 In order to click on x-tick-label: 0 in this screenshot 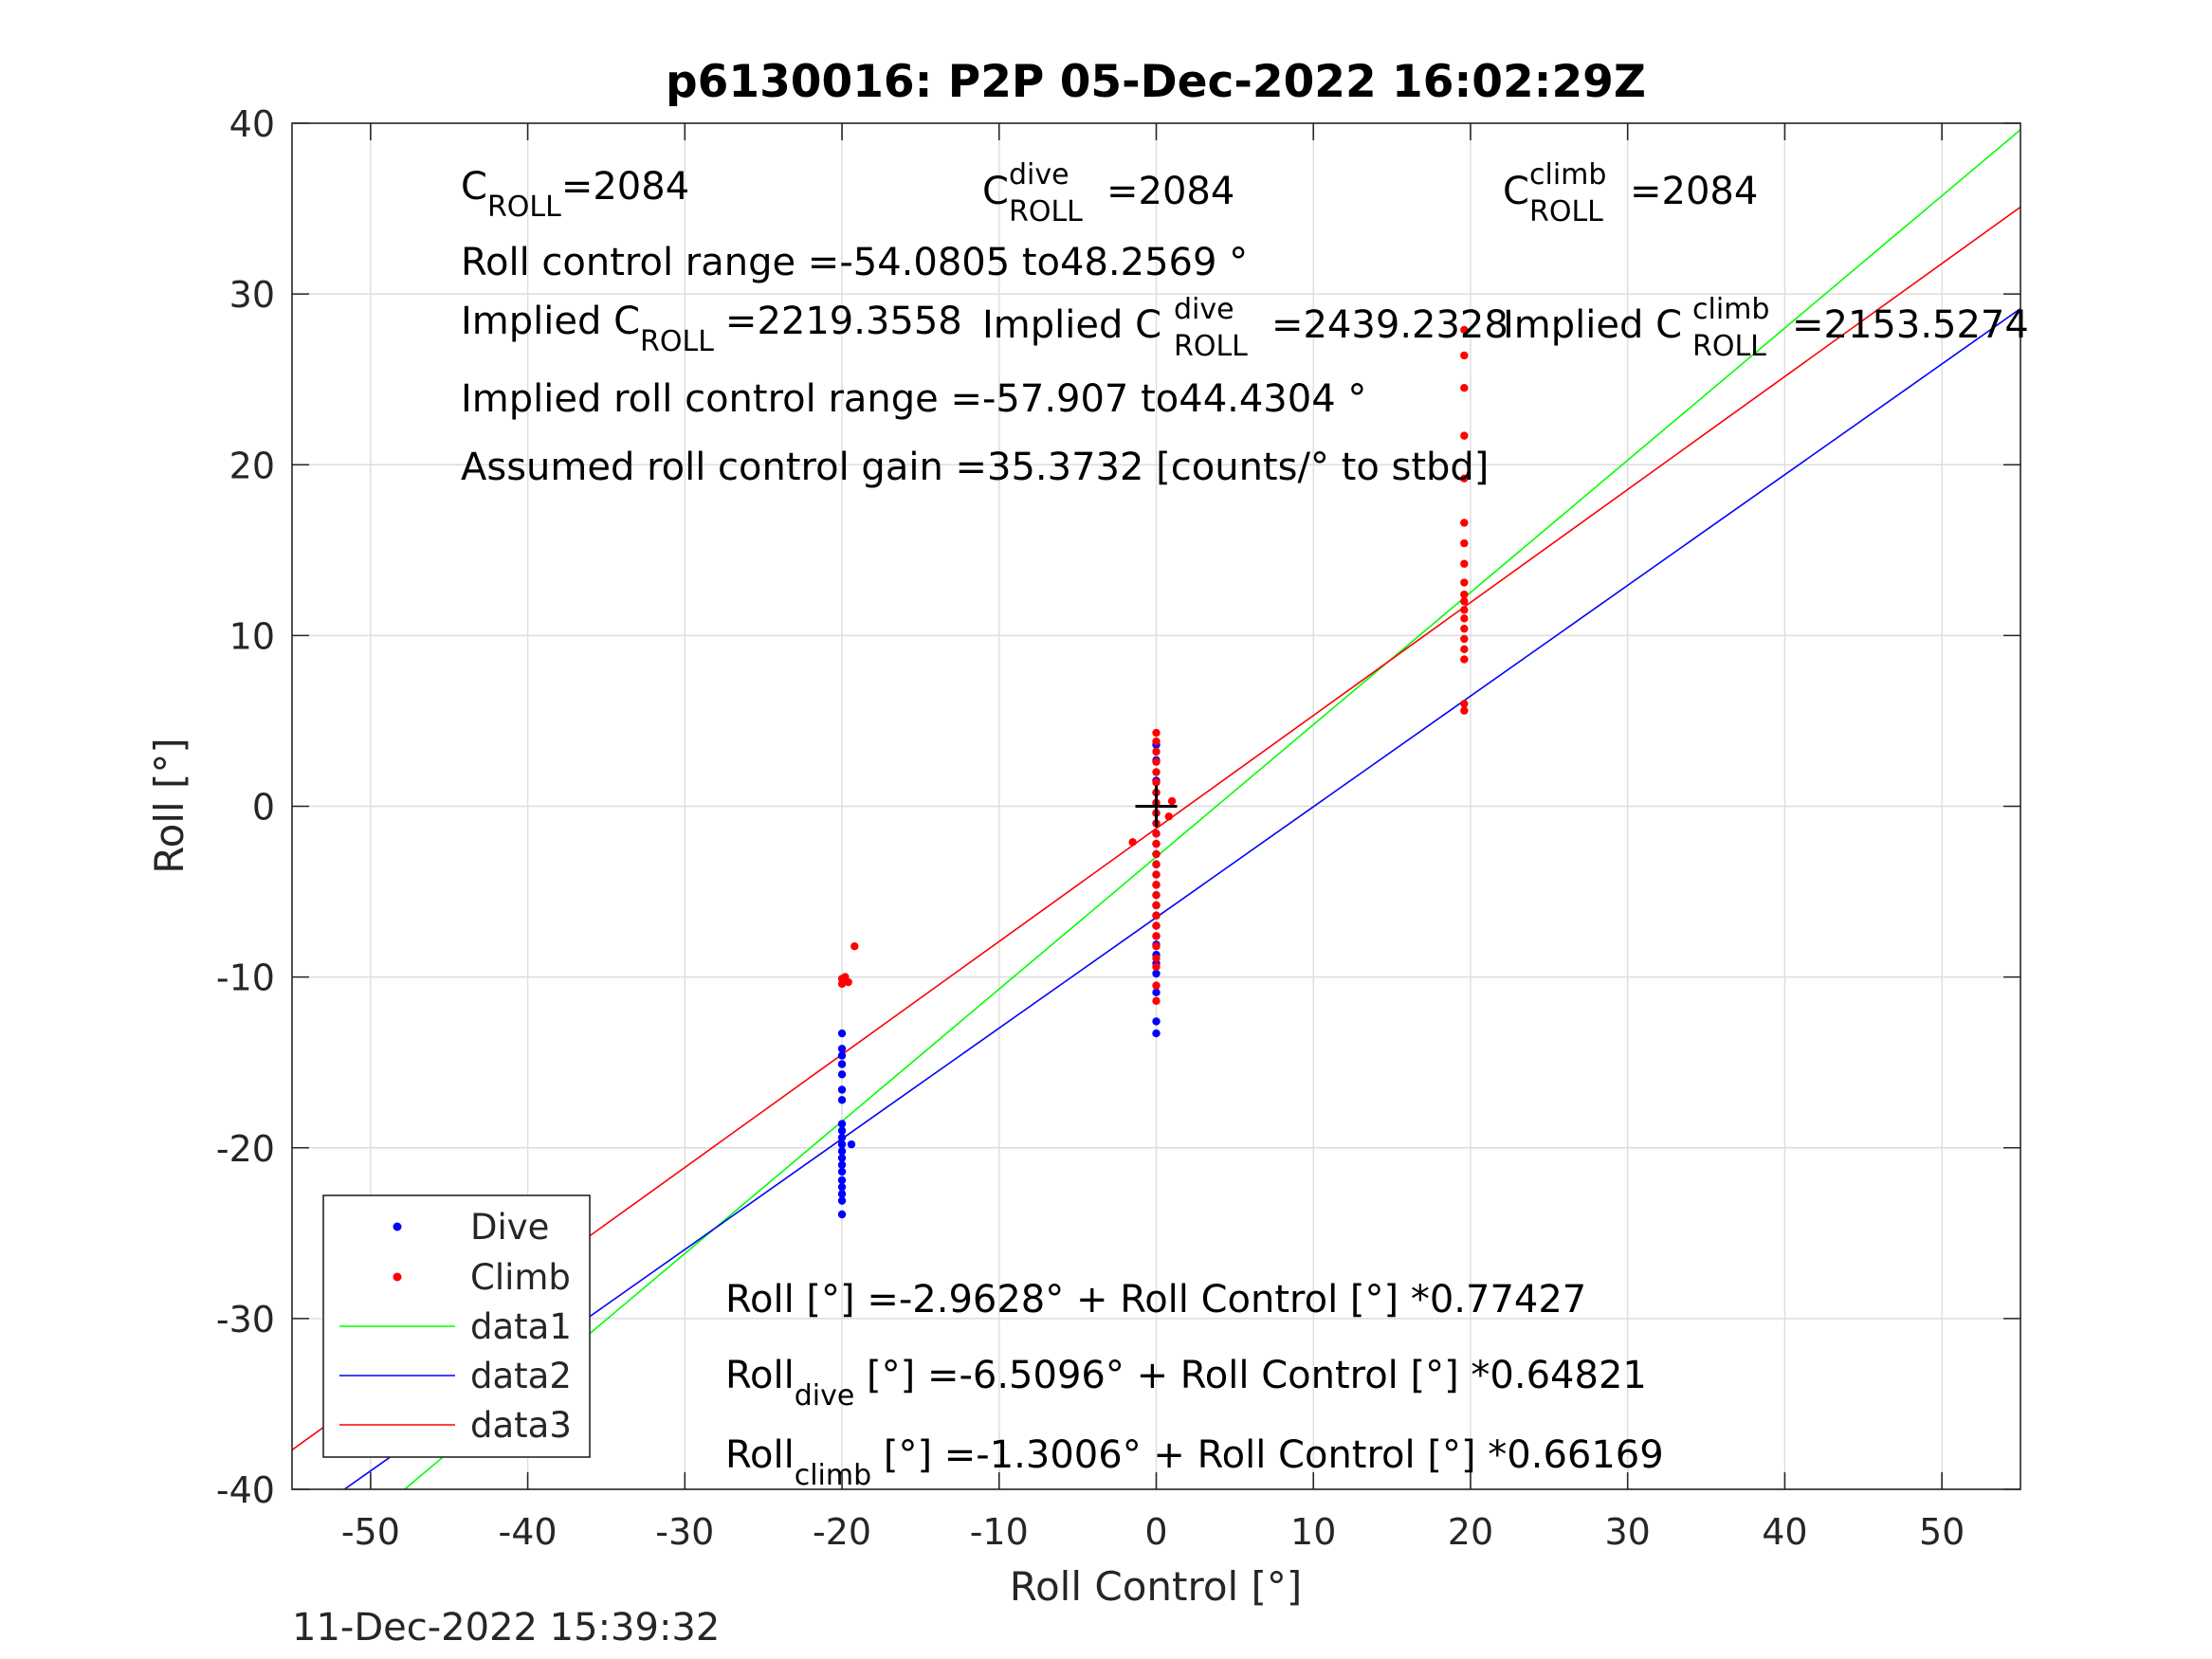, I will do `click(1155, 1532)`.